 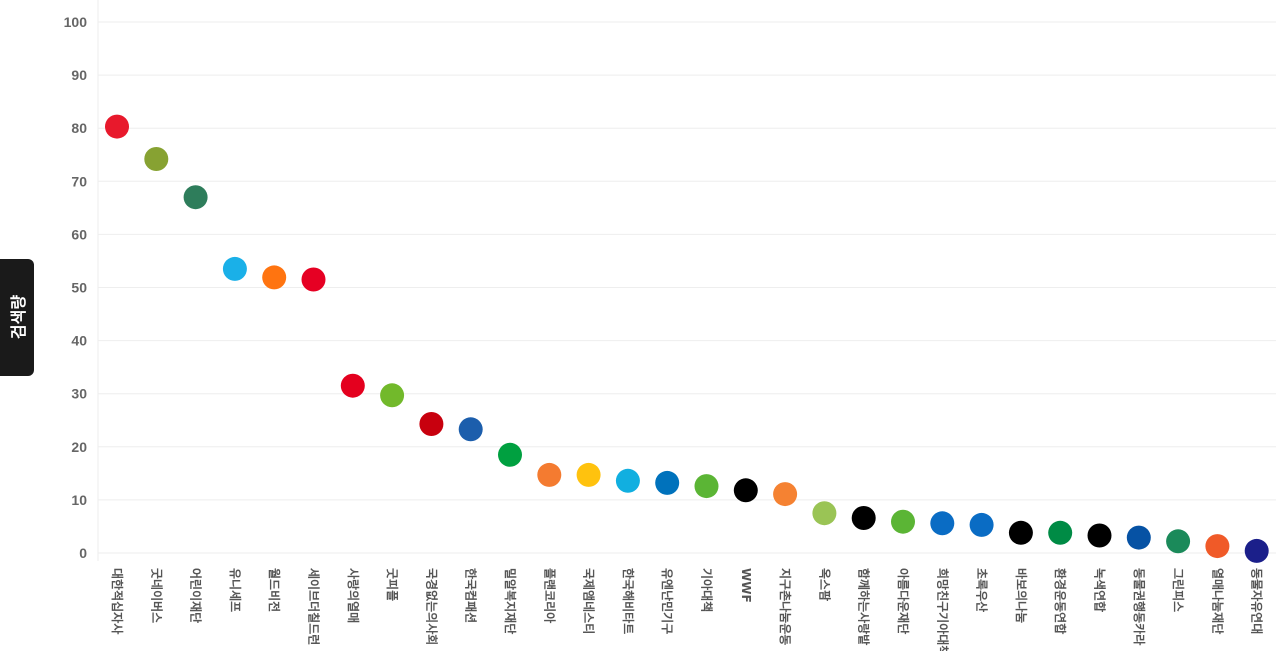 I want to click on y-tick-label: 40, so click(x=79, y=341).